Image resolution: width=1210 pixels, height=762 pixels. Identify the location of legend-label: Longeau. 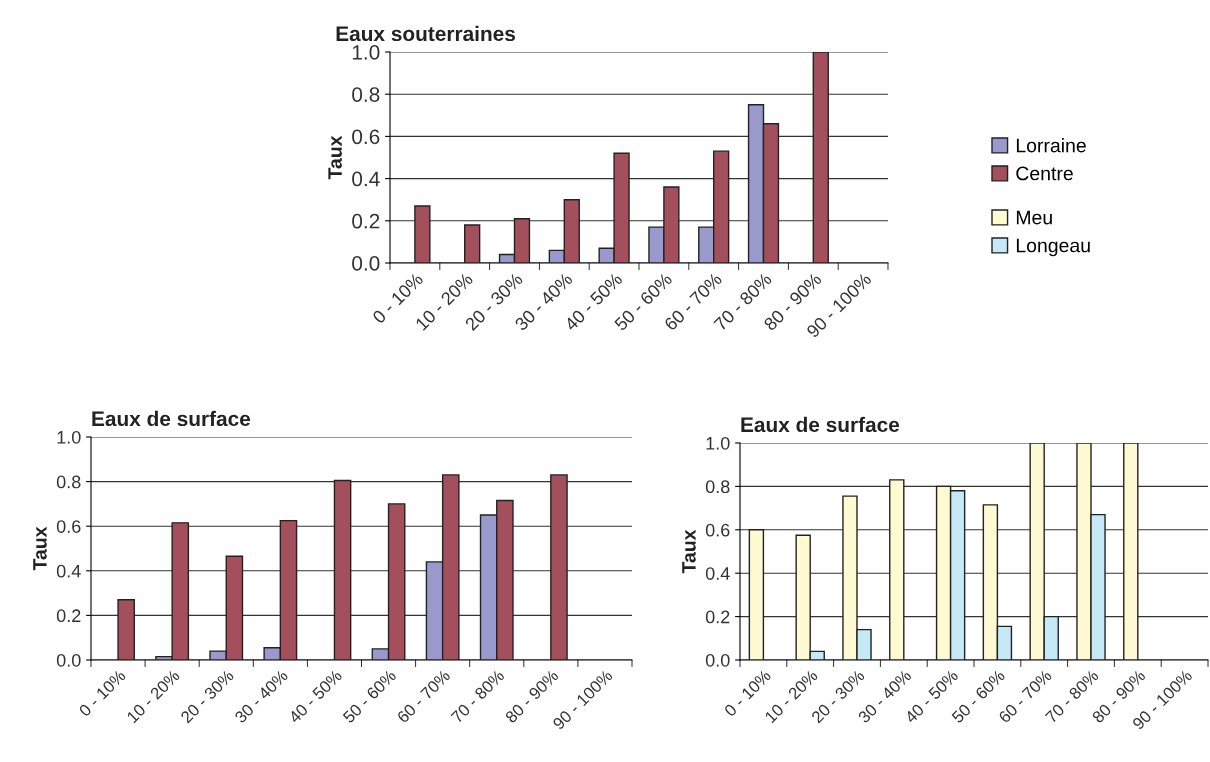
(1053, 247).